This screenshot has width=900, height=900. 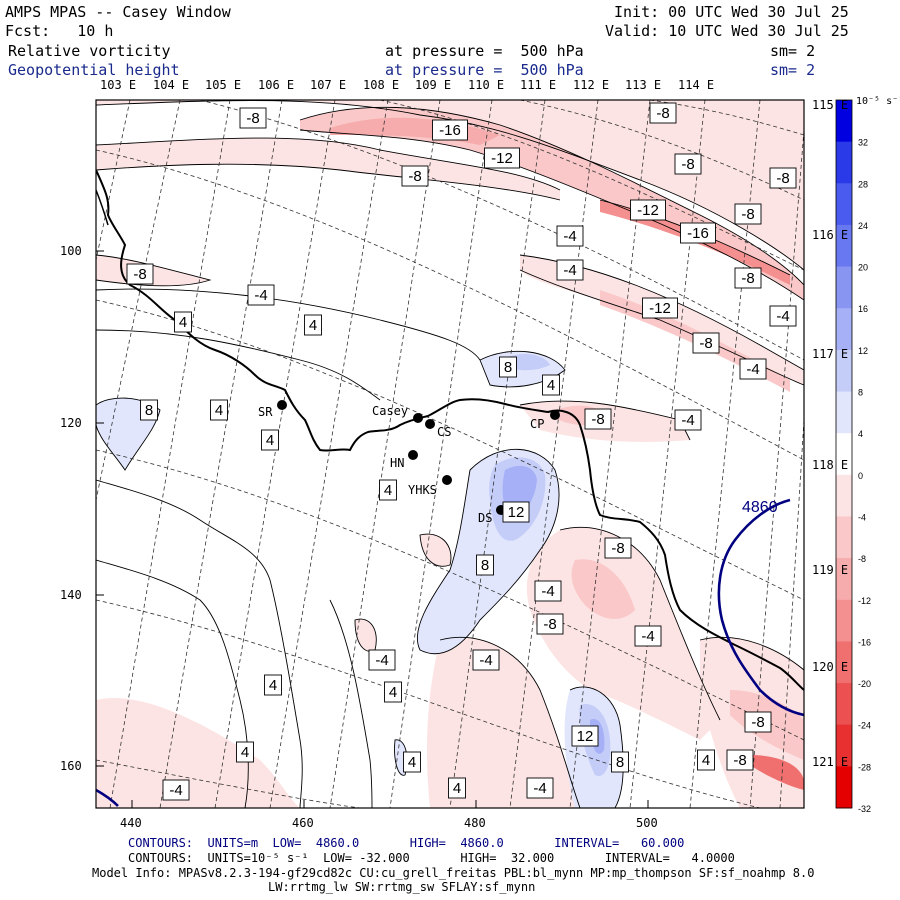 What do you see at coordinates (591, 85) in the screenshot?
I see `top-lon-label: 112 E` at bounding box center [591, 85].